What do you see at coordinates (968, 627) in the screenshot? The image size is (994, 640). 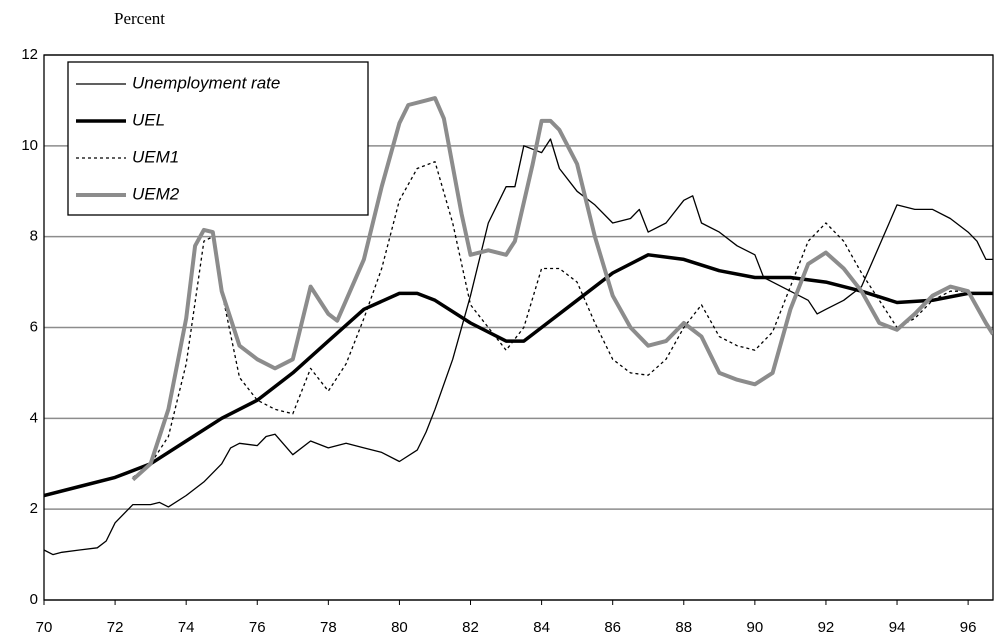 I see `x-tick-label: 96` at bounding box center [968, 627].